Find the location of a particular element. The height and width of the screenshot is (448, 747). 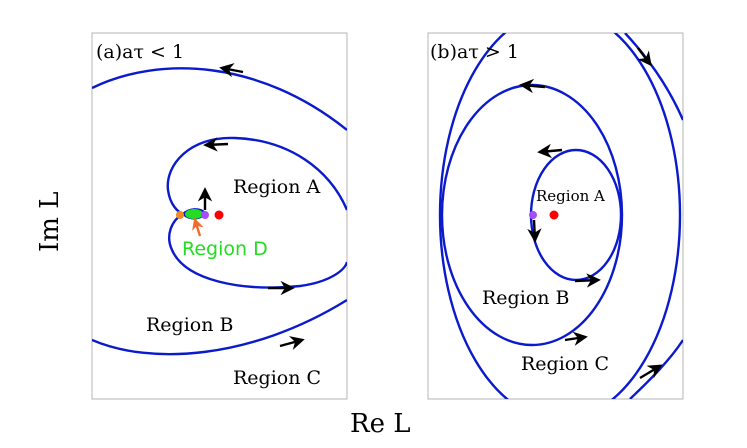

fixed-point-b is located at coordinates (554, 215).